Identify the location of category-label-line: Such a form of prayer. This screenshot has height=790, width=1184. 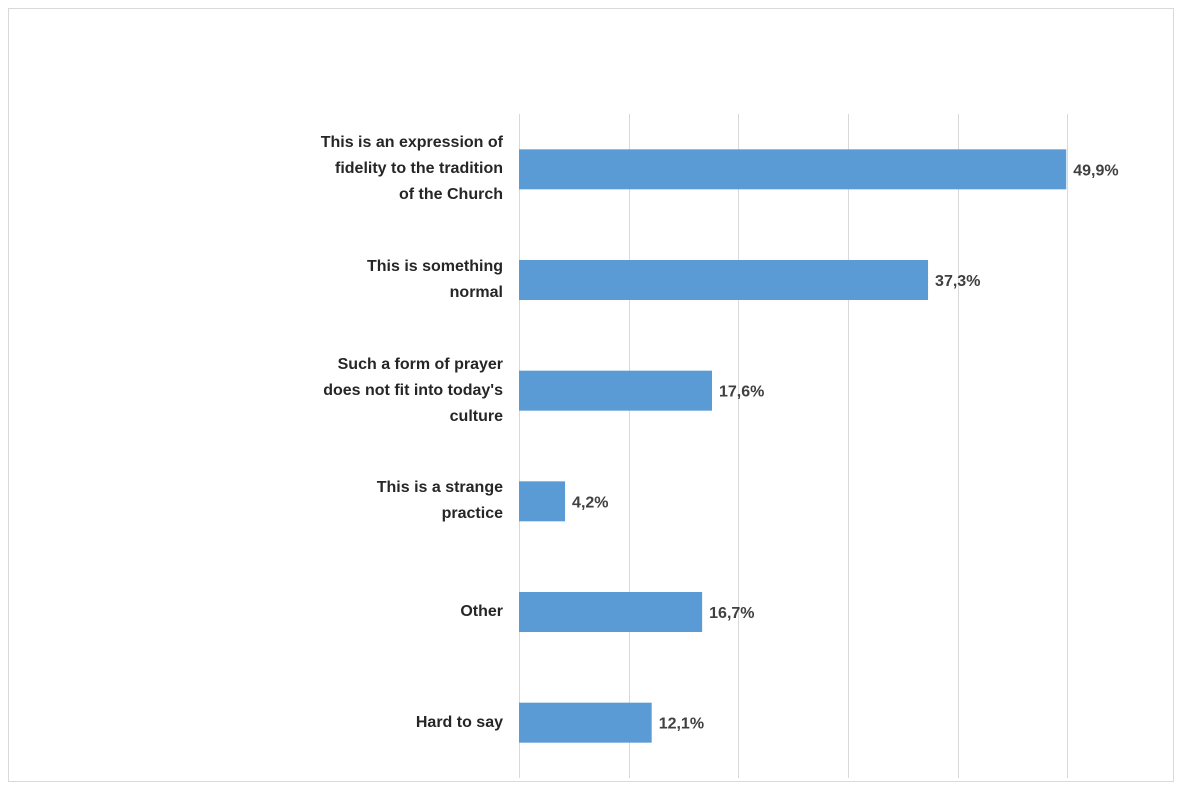
(420, 364).